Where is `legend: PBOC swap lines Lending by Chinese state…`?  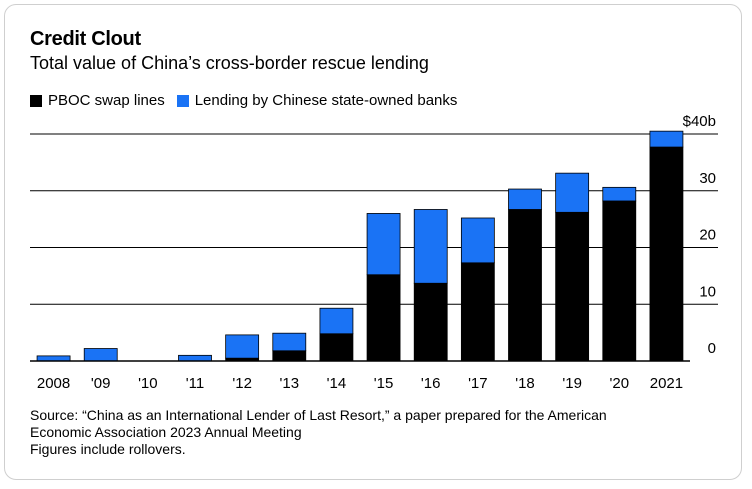
legend: PBOC swap lines Lending by Chinese state… is located at coordinates (249, 100).